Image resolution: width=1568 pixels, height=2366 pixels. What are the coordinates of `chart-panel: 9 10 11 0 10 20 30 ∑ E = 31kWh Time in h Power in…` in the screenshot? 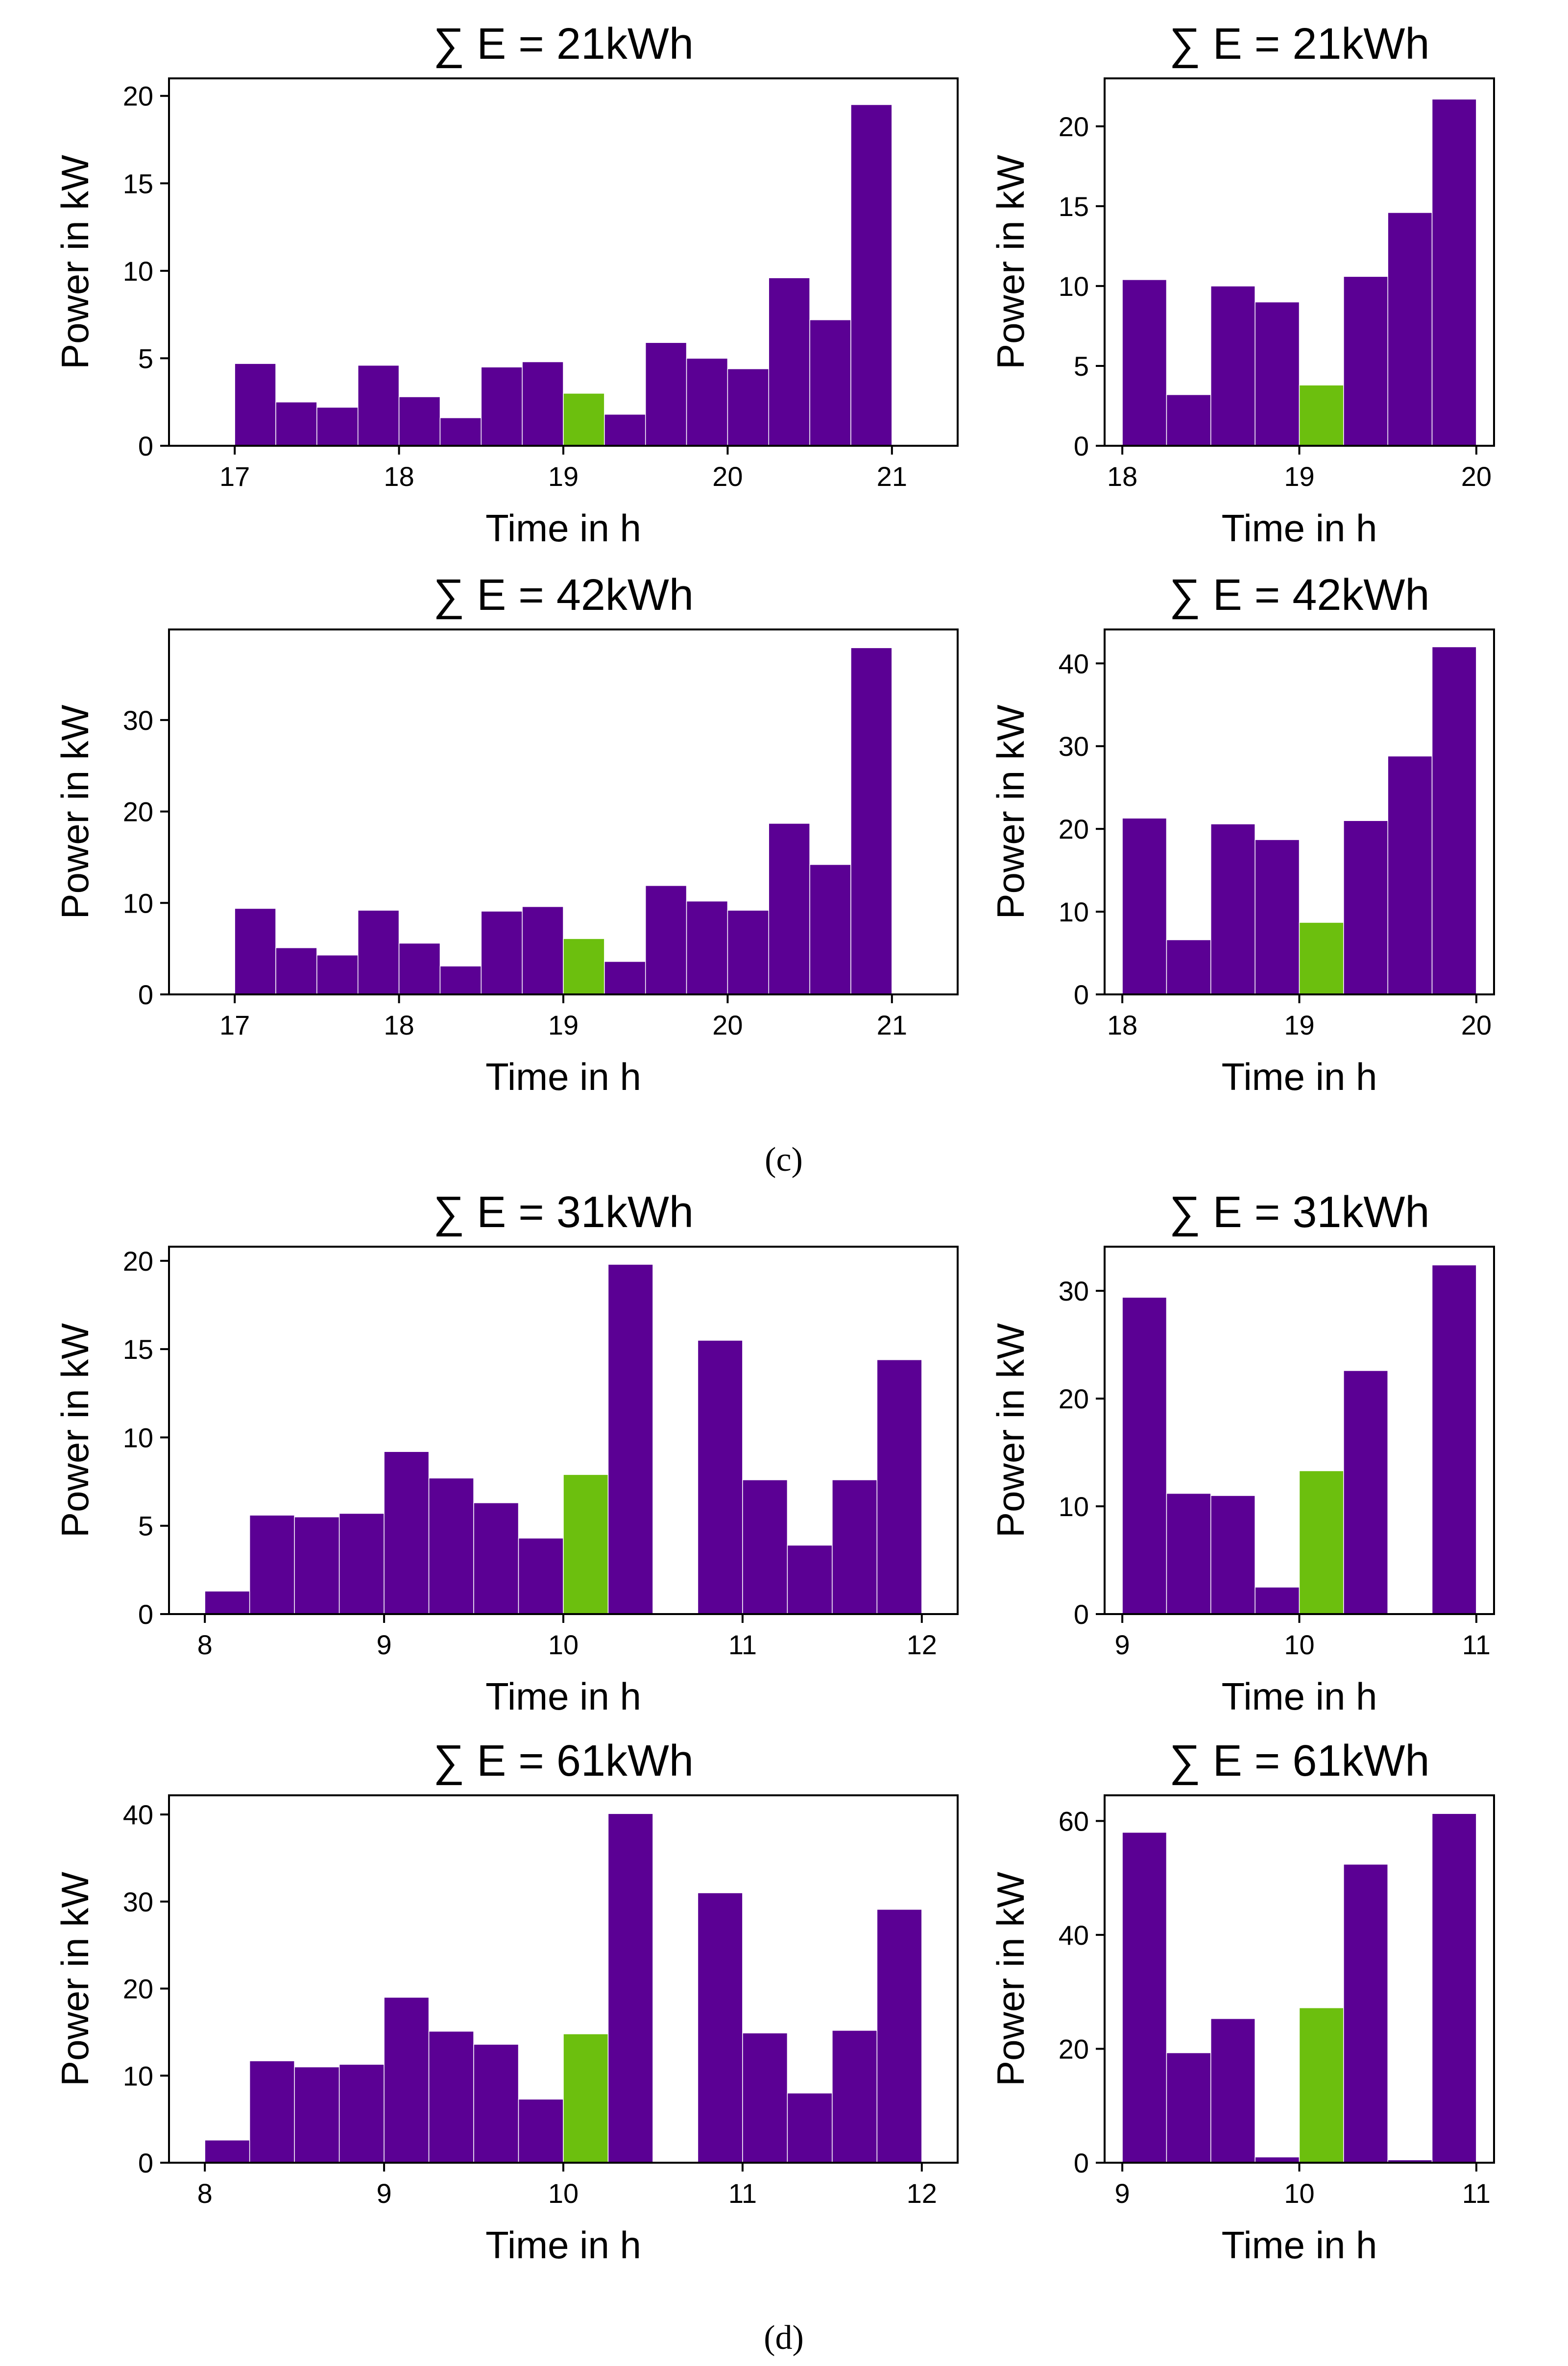 It's located at (1242, 1453).